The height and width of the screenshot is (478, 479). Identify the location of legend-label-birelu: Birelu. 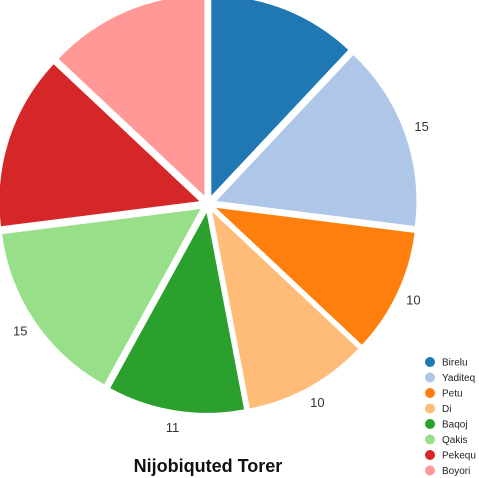
(455, 363).